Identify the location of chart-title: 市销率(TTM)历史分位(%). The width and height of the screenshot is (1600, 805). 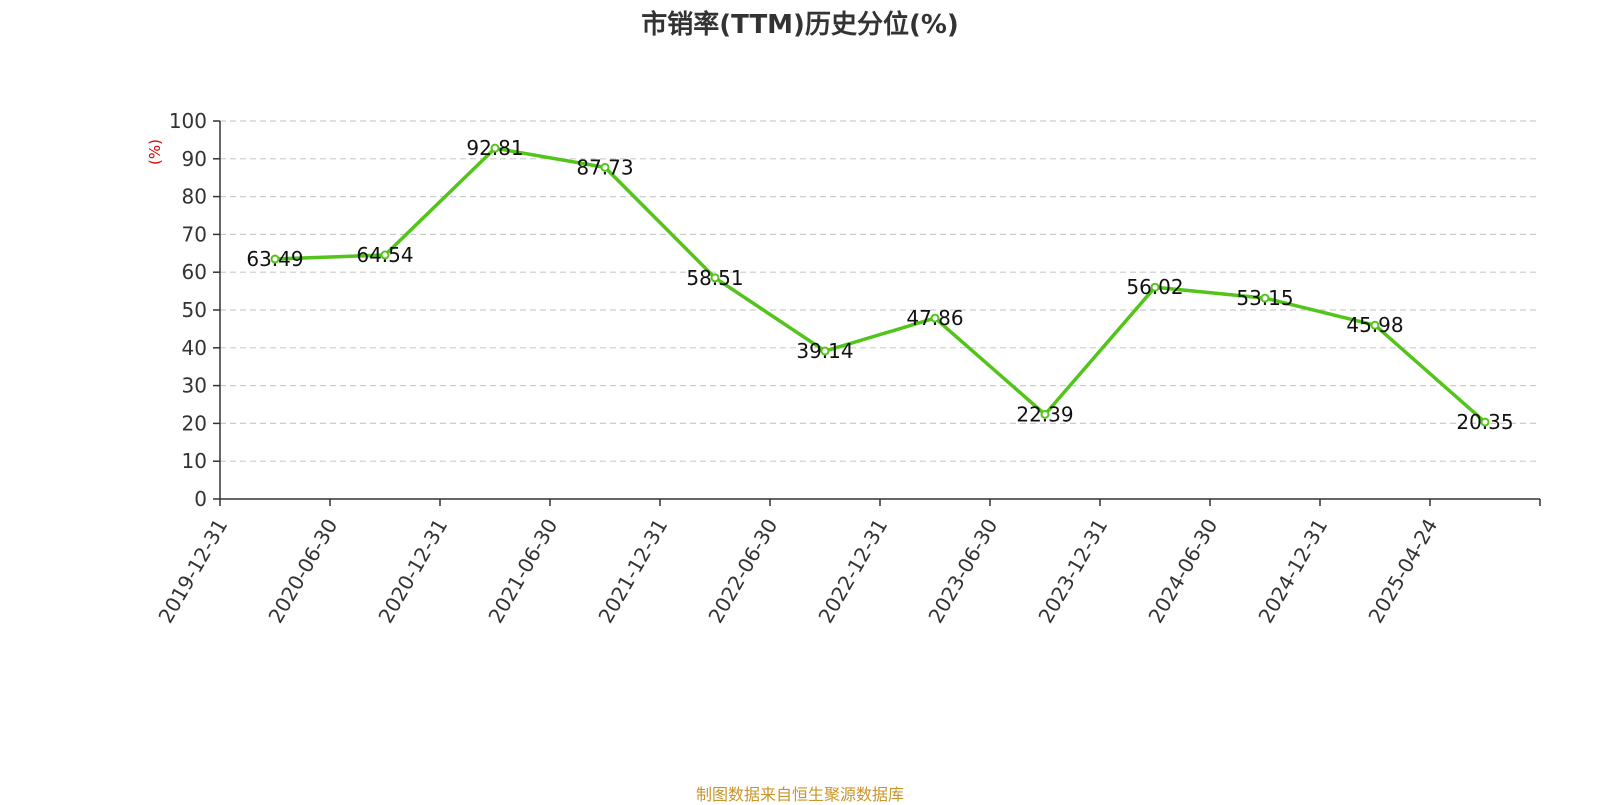
(800, 25).